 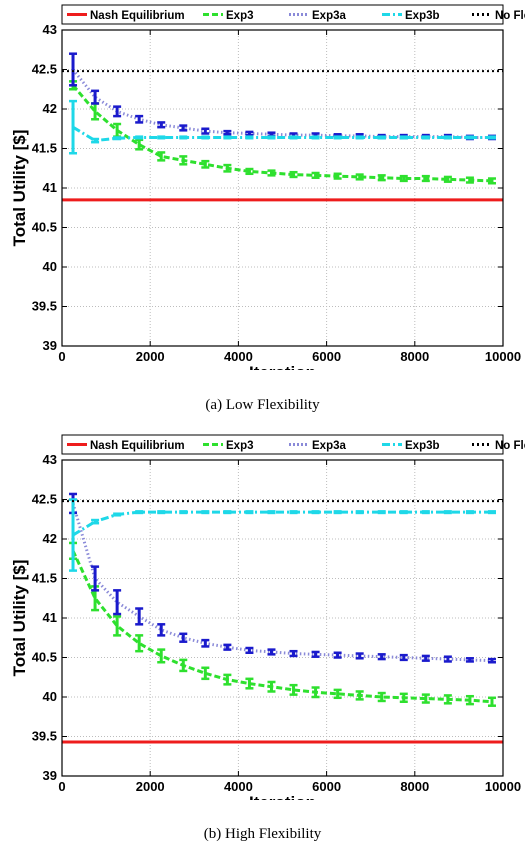 What do you see at coordinates (329, 446) in the screenshot?
I see `legend-label: Exp3a` at bounding box center [329, 446].